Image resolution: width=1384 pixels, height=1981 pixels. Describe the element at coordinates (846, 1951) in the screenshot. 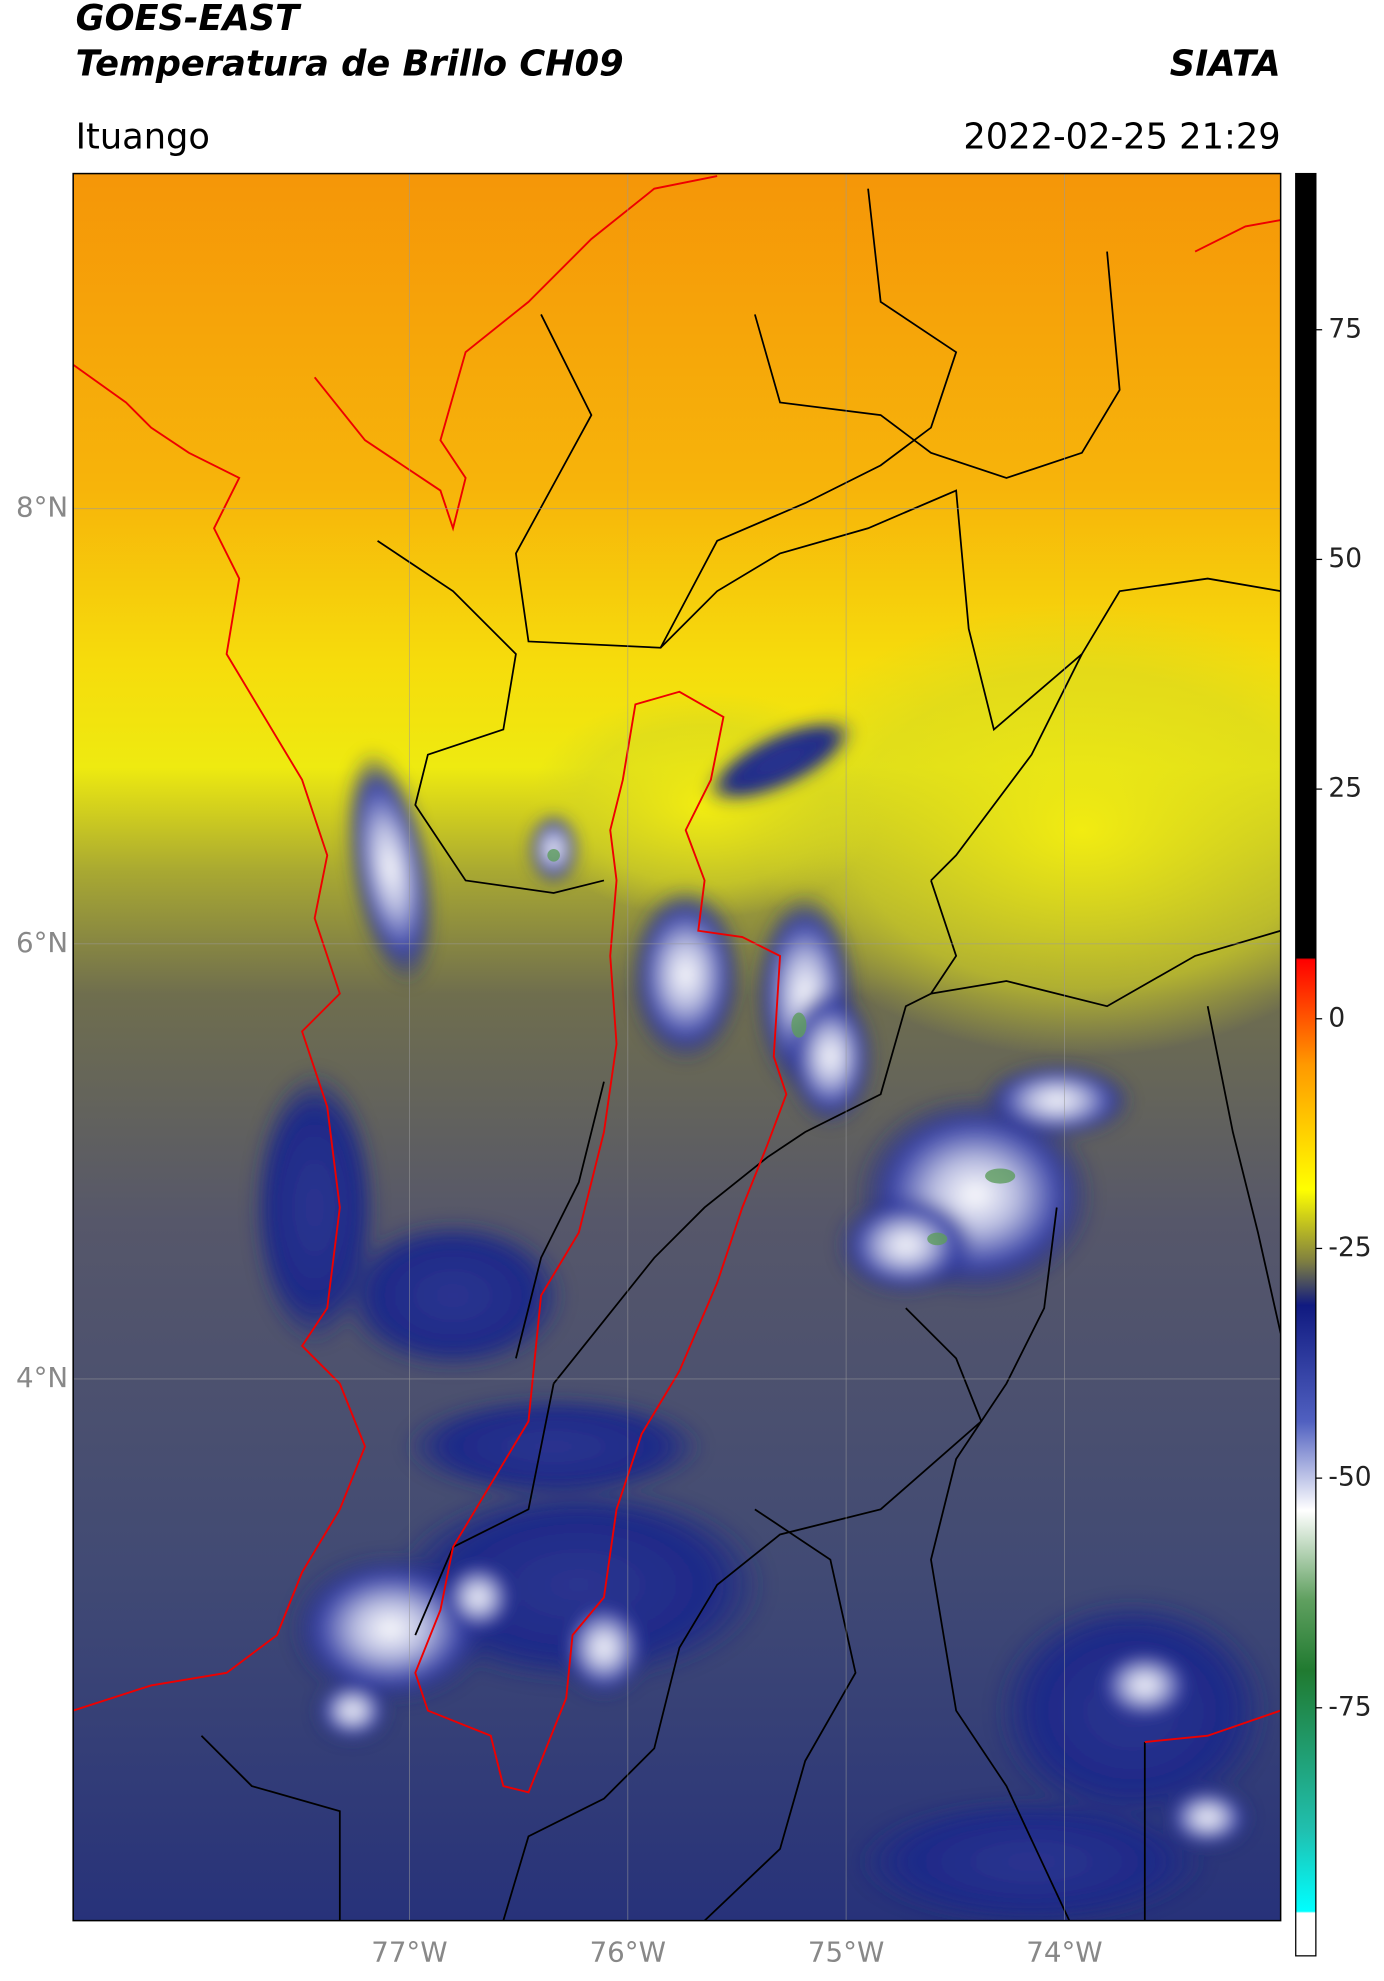

I see `lon-label: 75°W` at that location.